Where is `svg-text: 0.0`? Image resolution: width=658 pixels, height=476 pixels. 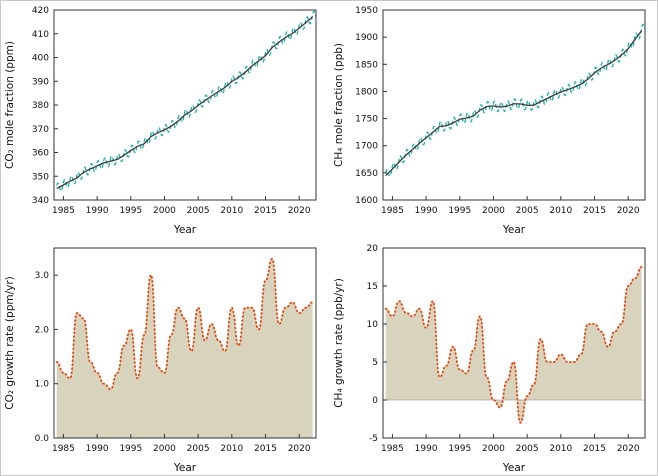 svg-text: 0.0 is located at coordinates (42, 439).